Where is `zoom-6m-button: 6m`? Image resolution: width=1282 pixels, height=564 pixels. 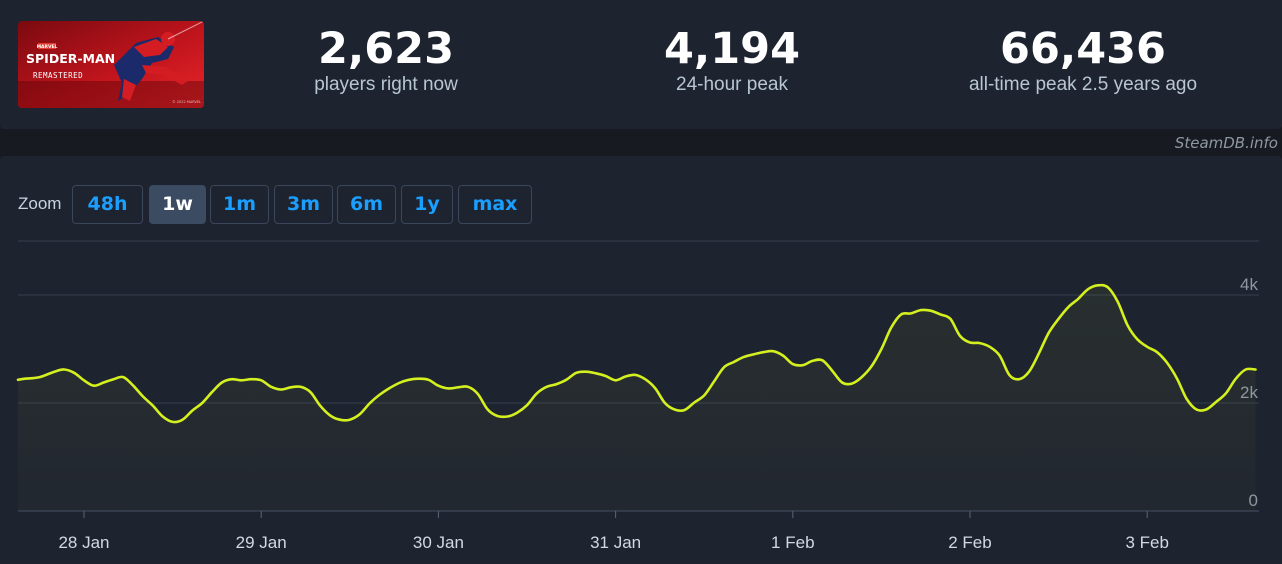
zoom-6m-button: 6m is located at coordinates (366, 204).